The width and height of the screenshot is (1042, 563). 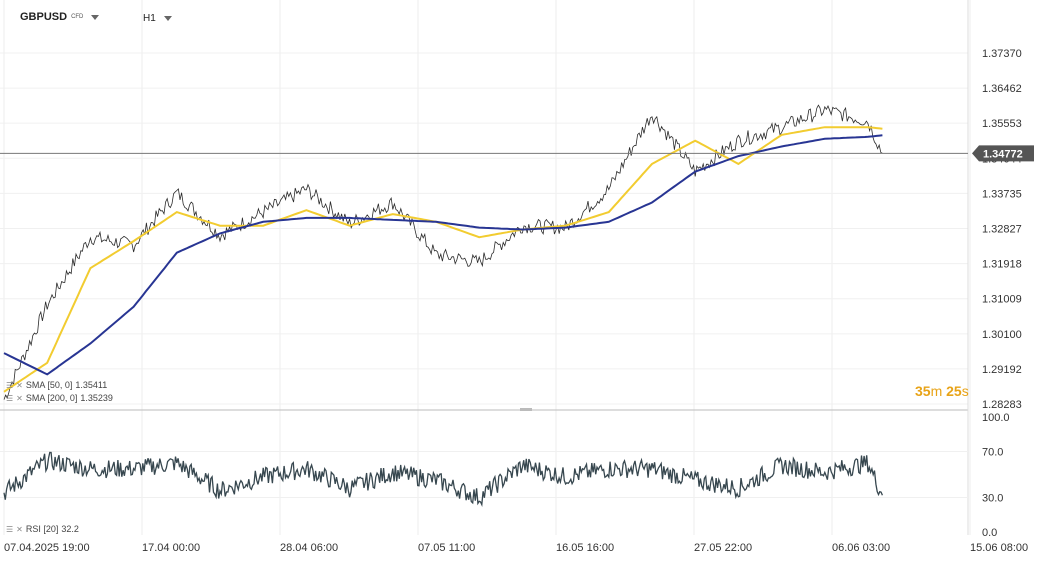 I want to click on current-price-tag, so click(x=1003, y=153).